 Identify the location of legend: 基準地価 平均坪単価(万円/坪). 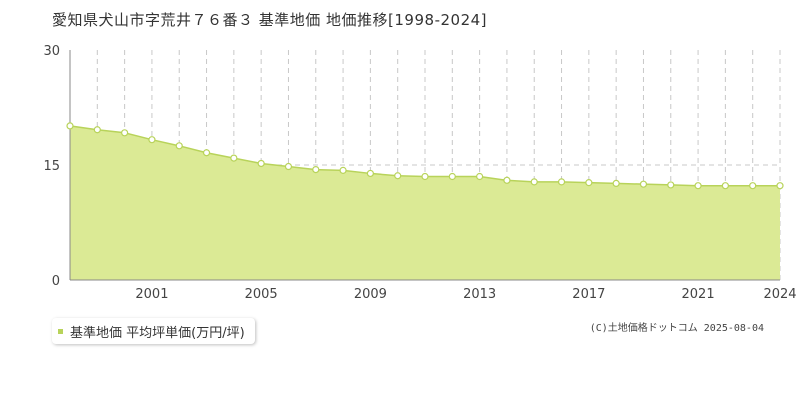
(153, 331).